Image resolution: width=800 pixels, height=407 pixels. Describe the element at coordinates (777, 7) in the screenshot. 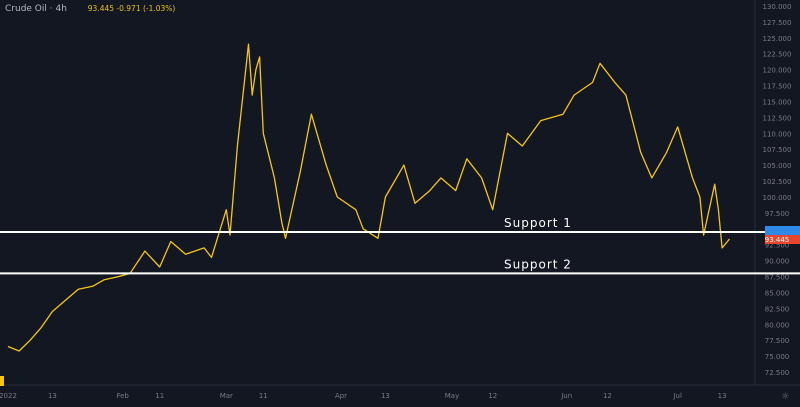

I see `y-tick-label: 130.000` at that location.